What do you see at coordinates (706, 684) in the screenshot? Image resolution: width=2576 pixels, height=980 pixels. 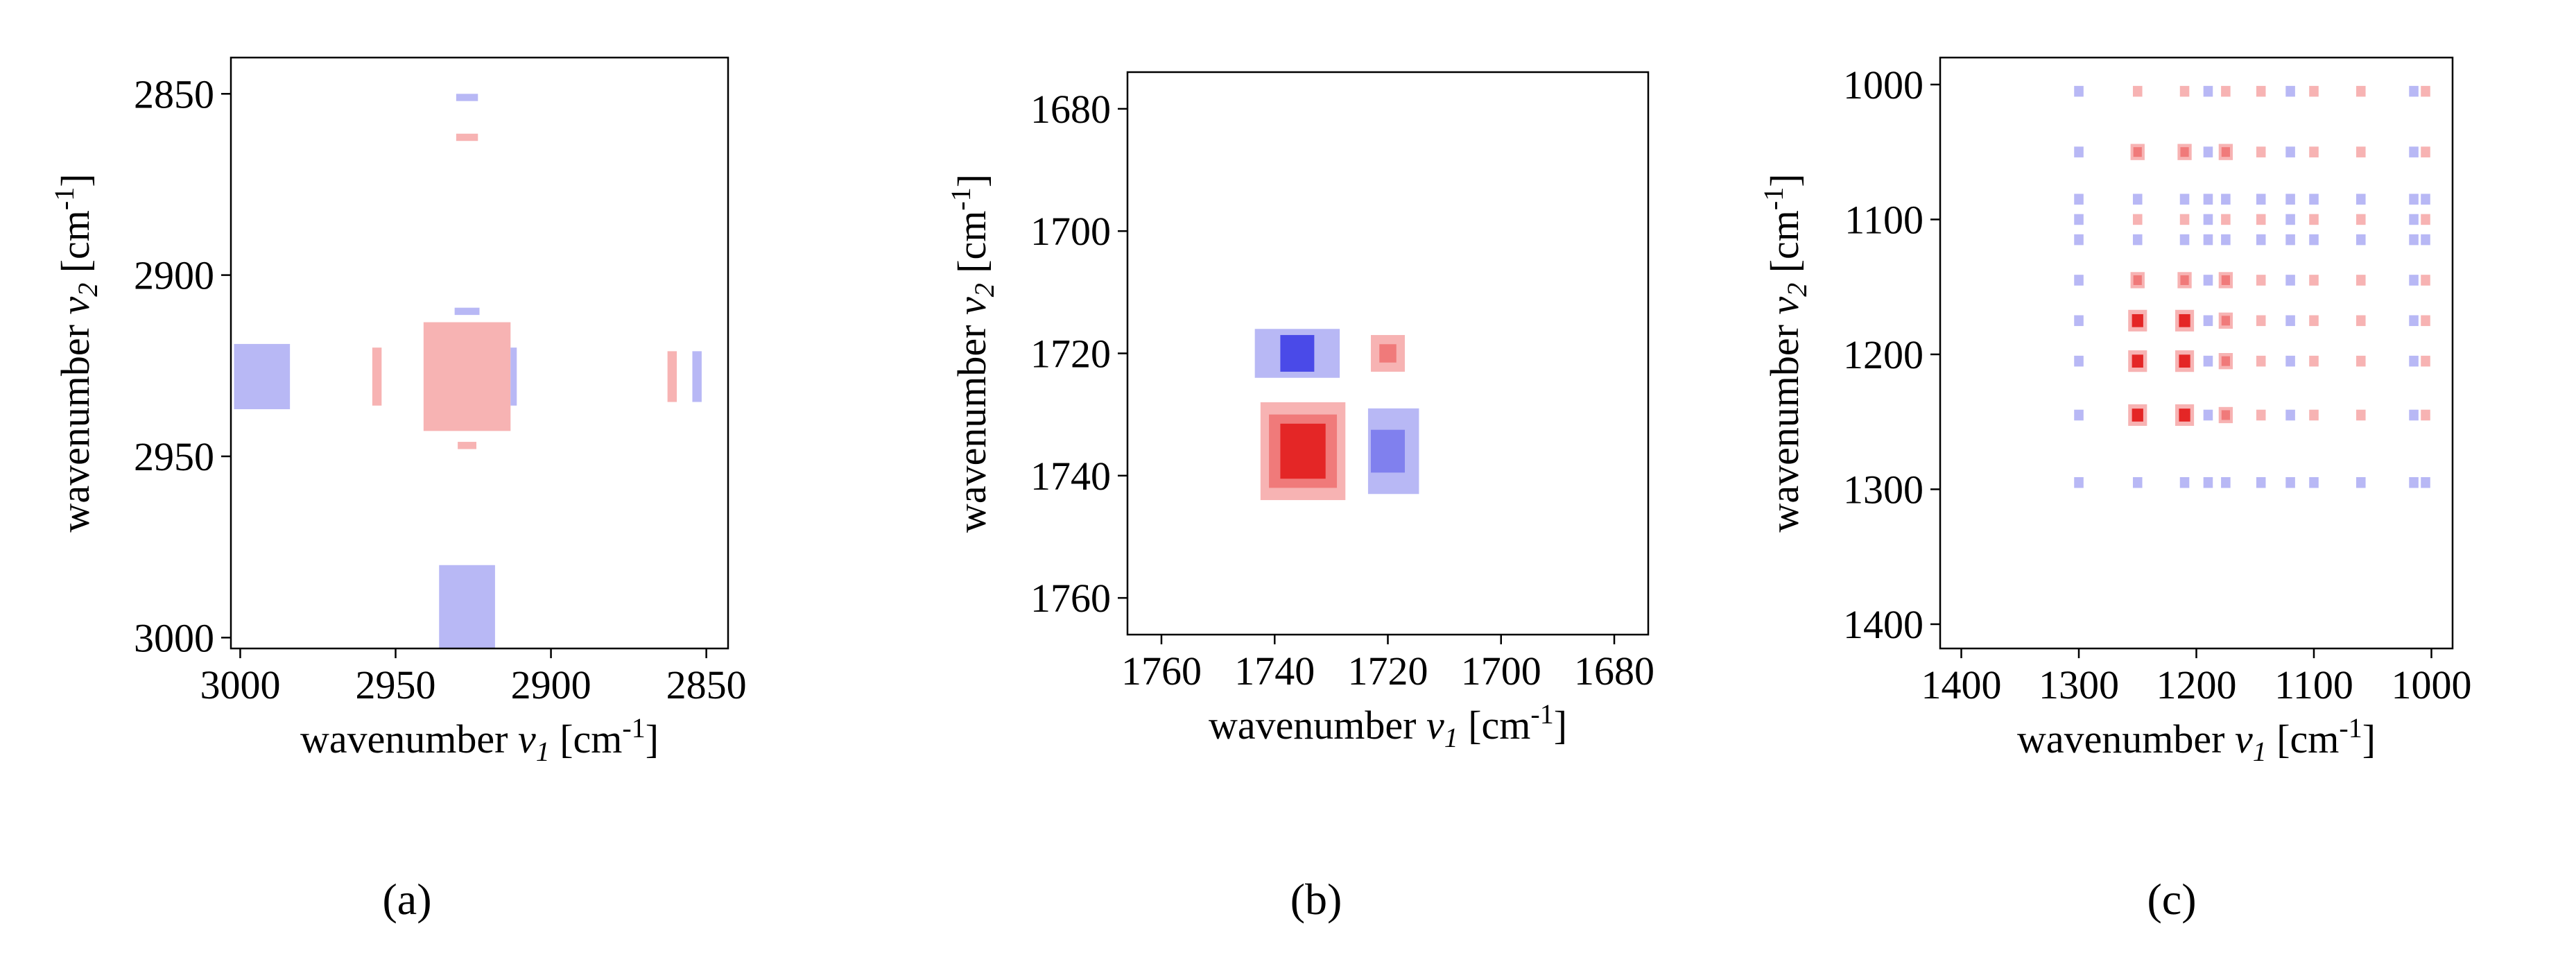 I see `x-tick-label: 2850` at bounding box center [706, 684].